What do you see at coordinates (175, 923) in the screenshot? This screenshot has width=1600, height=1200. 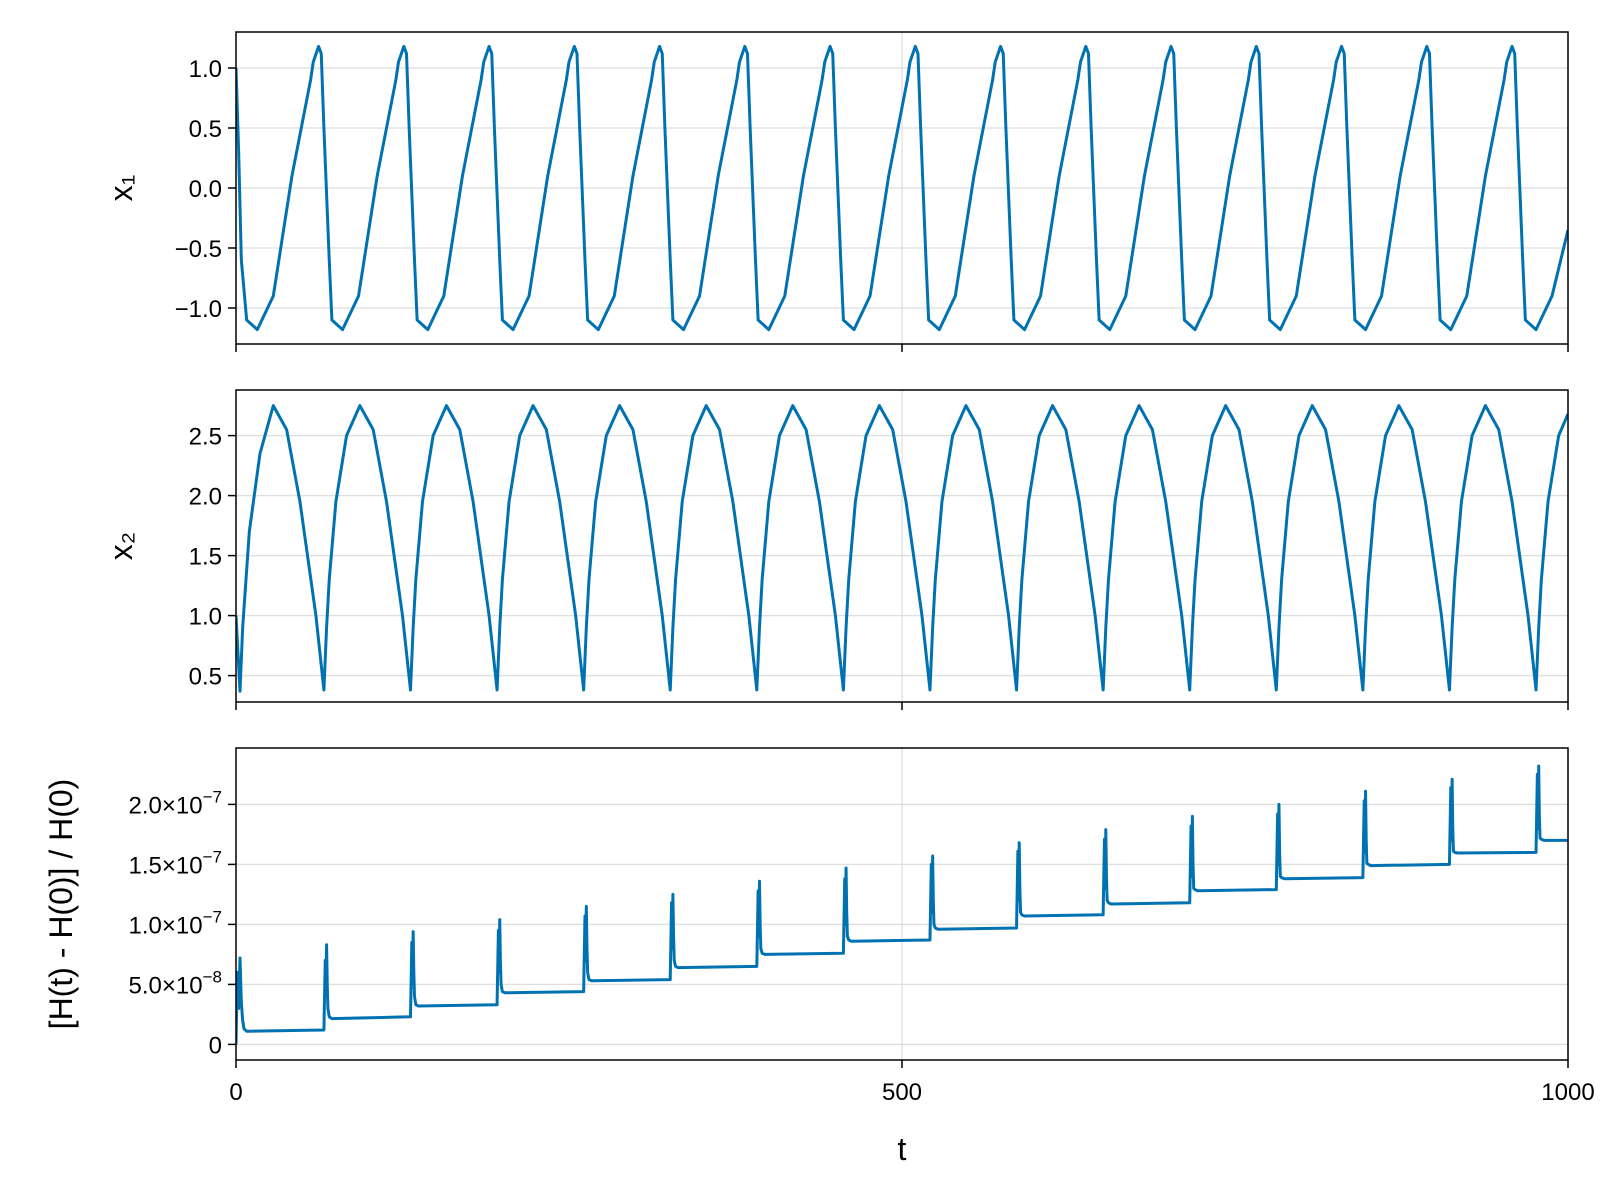 I see `y-tick-label: 1.0×10⁻⁷` at bounding box center [175, 923].